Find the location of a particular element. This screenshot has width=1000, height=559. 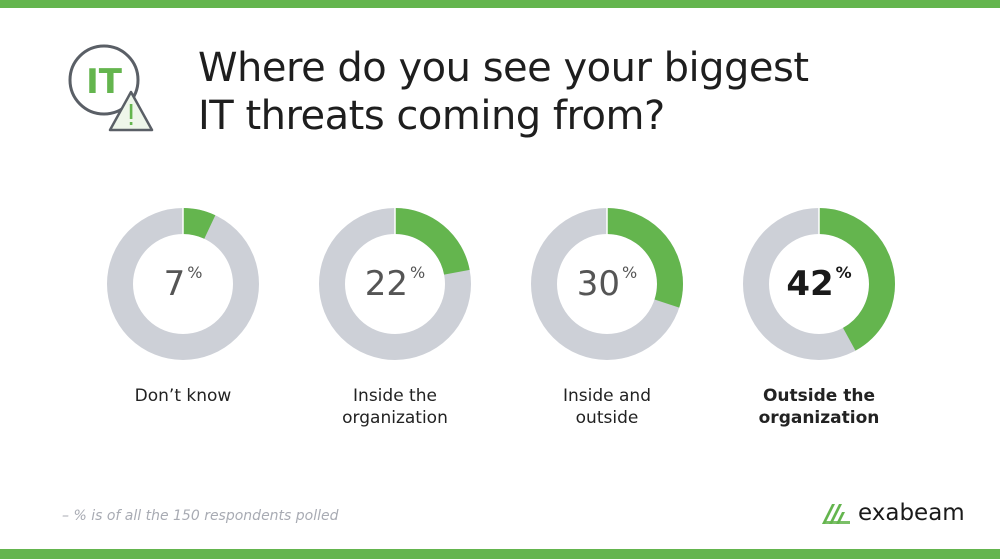

it-warning-icon: IT is located at coordinates (111, 88).